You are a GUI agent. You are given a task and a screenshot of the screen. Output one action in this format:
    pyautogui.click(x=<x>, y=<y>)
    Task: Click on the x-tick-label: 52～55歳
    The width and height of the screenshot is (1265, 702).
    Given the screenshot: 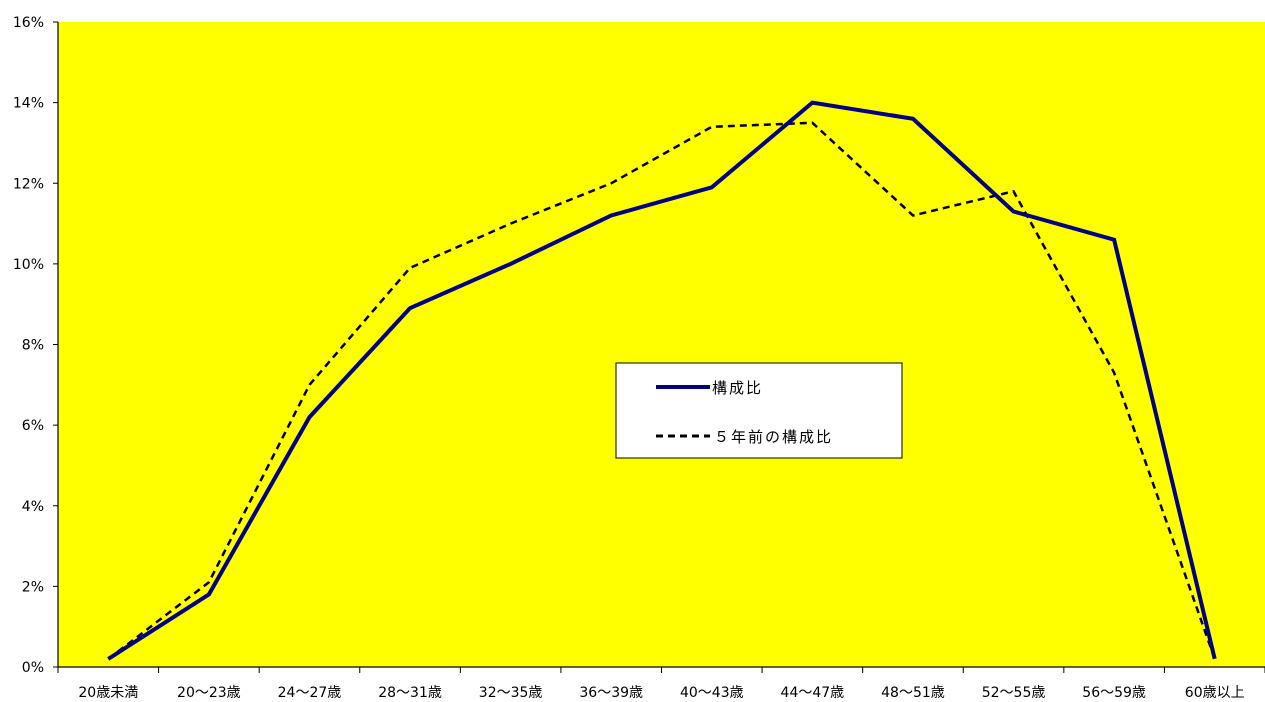 What is the action you would take?
    pyautogui.click(x=1014, y=693)
    